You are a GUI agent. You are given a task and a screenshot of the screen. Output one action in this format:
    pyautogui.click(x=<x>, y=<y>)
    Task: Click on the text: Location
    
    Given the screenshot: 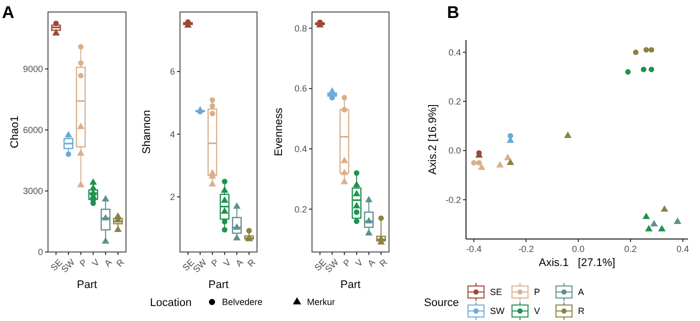 What is the action you would take?
    pyautogui.click(x=171, y=303)
    